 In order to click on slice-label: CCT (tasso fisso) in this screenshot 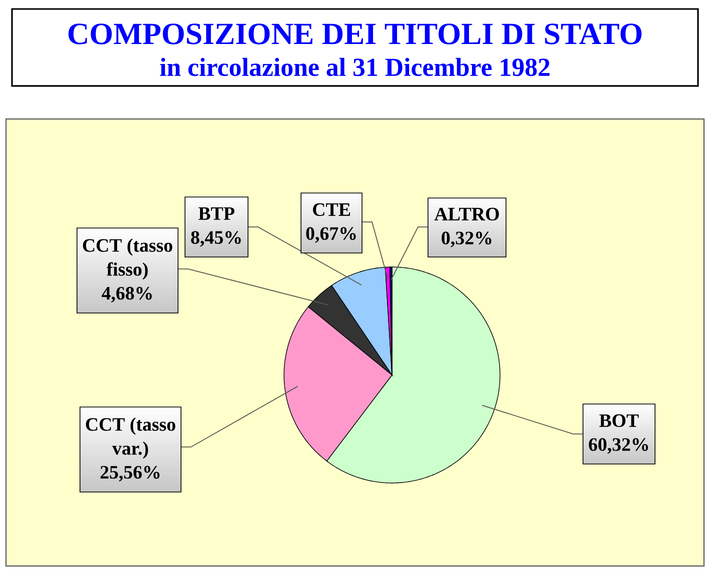, I will do `click(127, 259)`.